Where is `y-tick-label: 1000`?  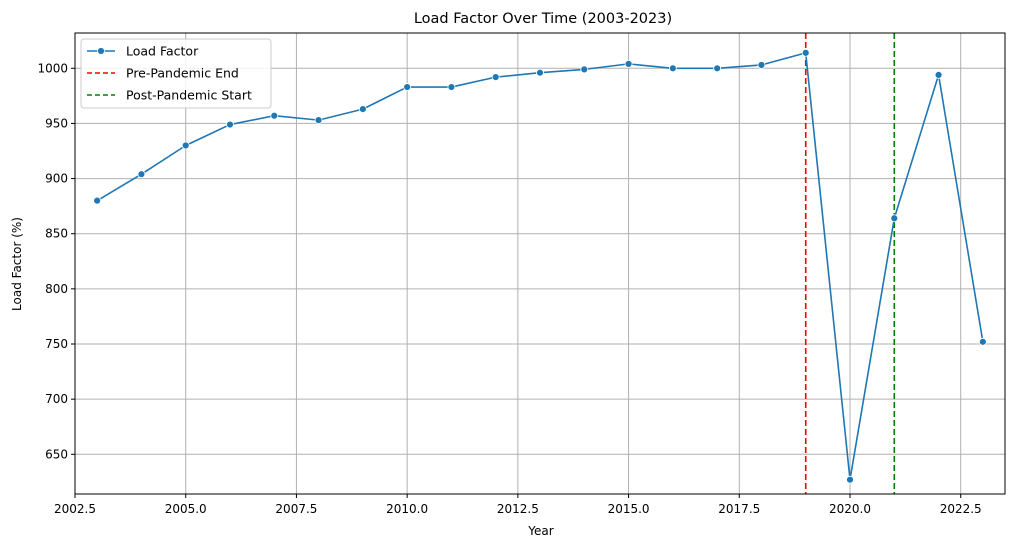 y-tick-label: 1000 is located at coordinates (52, 68).